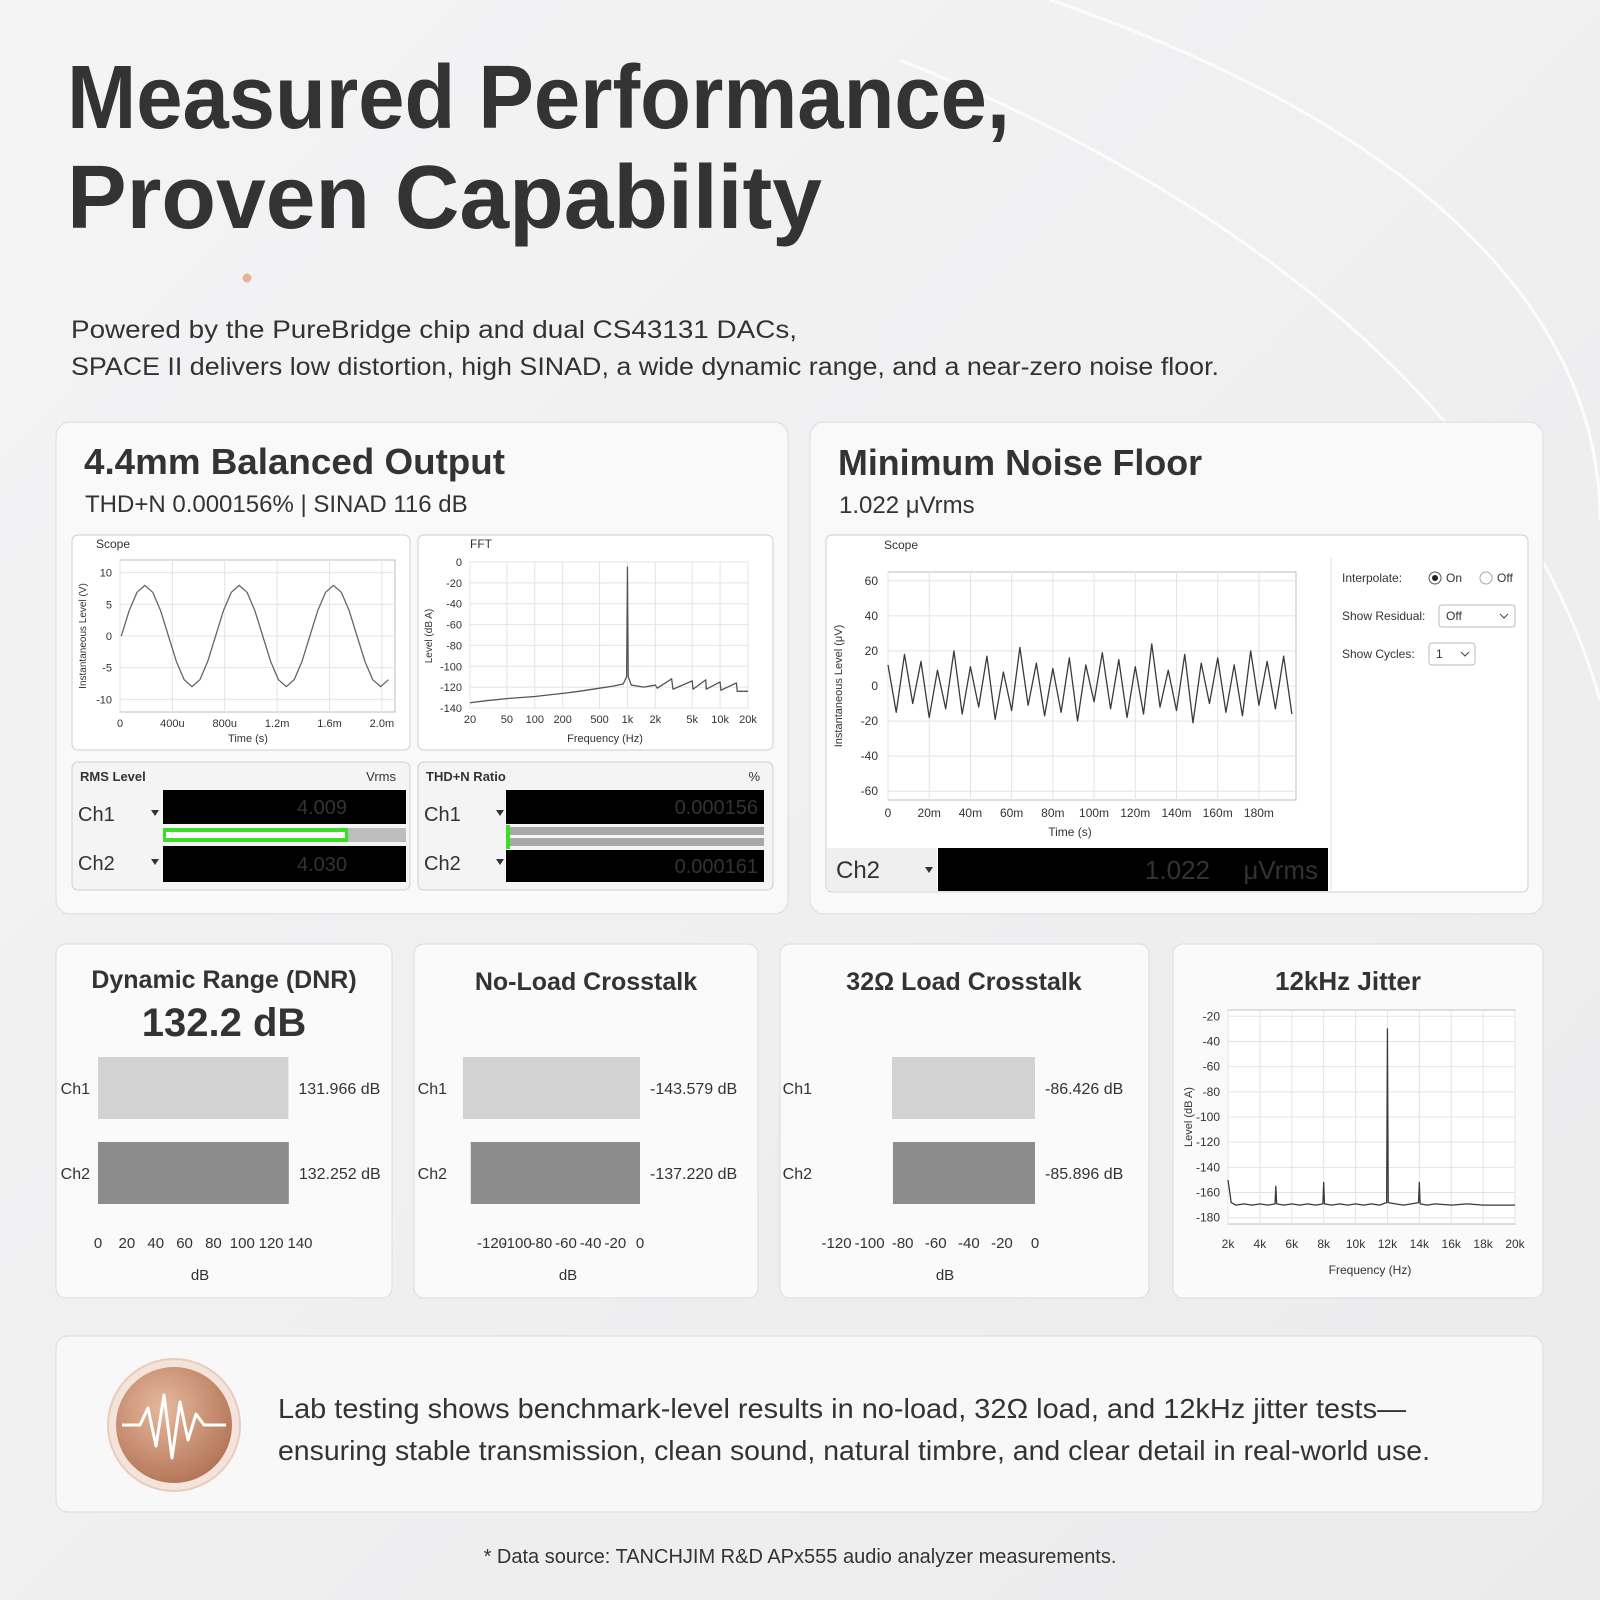 The image size is (1600, 1600). I want to click on meter-reading: 4.009, so click(322, 808).